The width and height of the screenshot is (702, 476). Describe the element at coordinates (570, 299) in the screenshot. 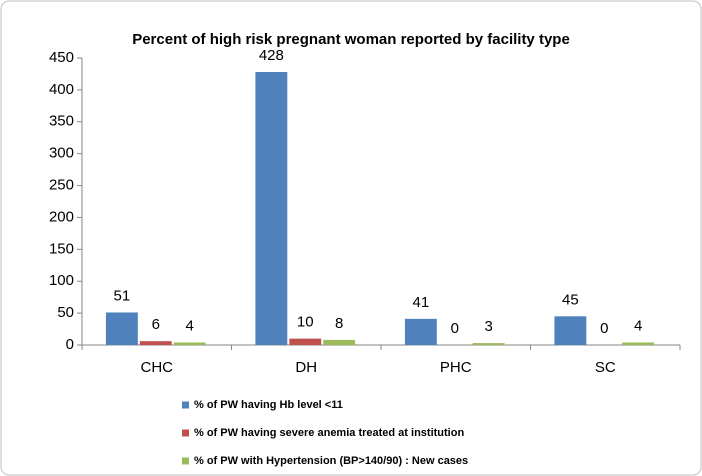

I see `data-label: 45` at that location.